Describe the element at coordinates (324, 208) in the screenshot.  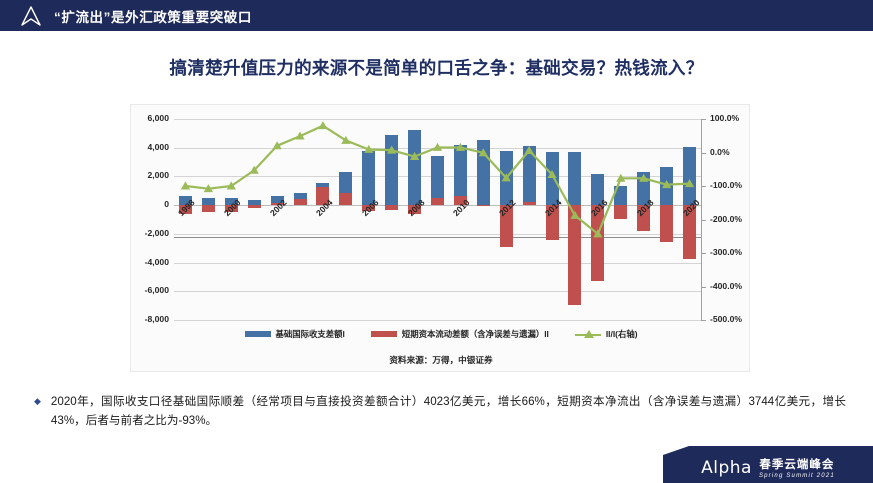
I see `x-axis-tick-label: 2004` at that location.